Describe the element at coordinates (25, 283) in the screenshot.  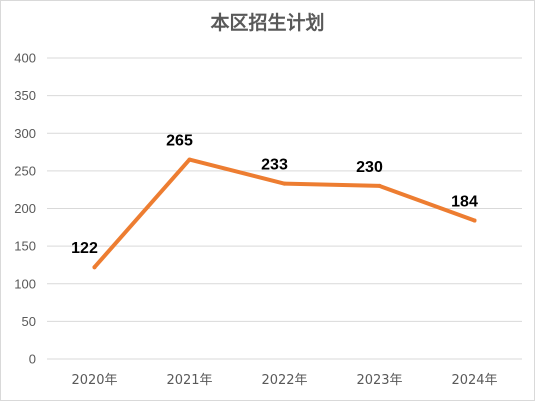
I see `y-tick-label: 100` at that location.